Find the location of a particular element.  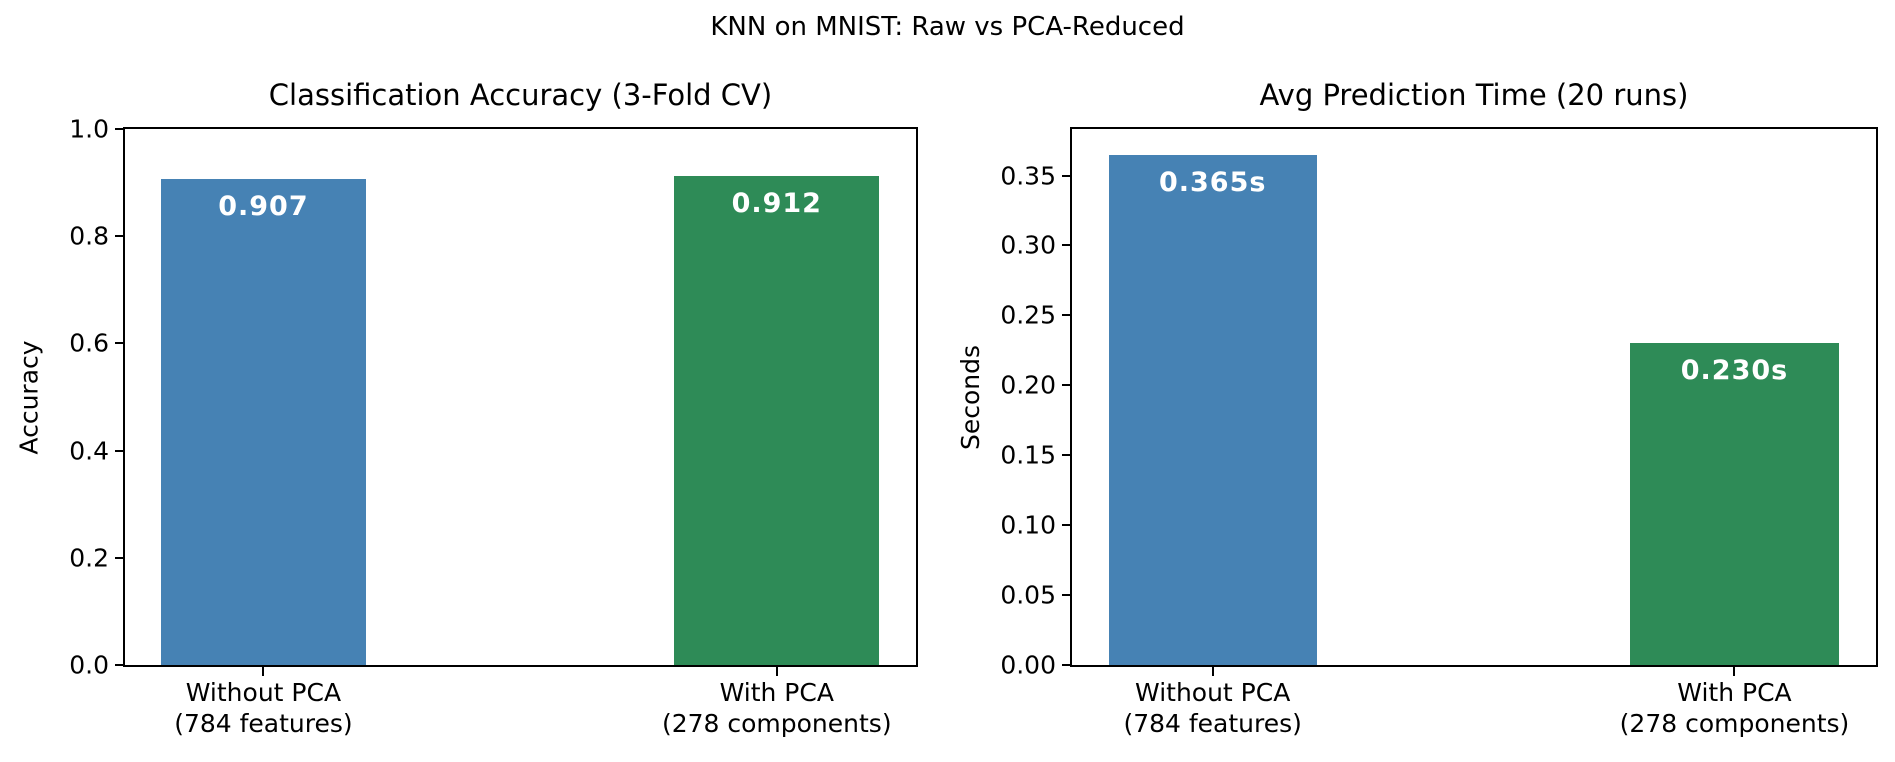

time-ytick-label-1: 0.05 is located at coordinates (1028, 595).